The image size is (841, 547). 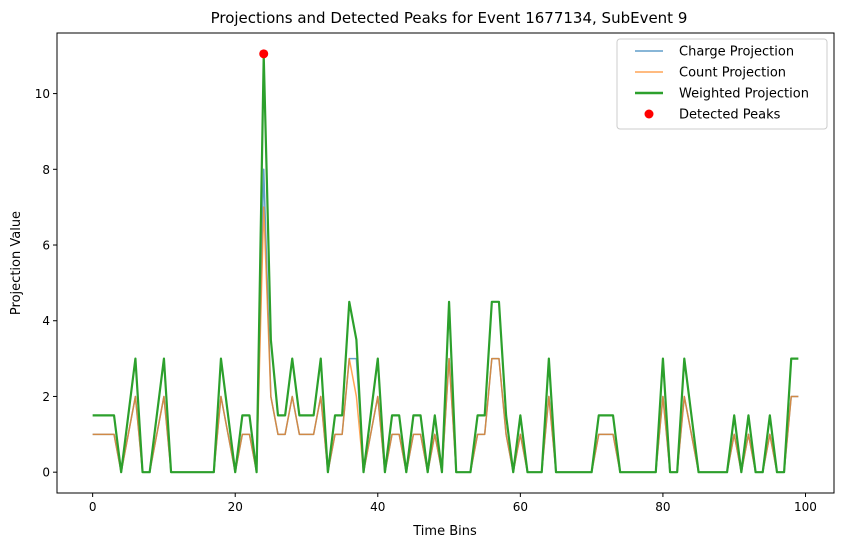 I want to click on x-axis-ticks: 0 20 40 60 80 100, so click(x=453, y=503).